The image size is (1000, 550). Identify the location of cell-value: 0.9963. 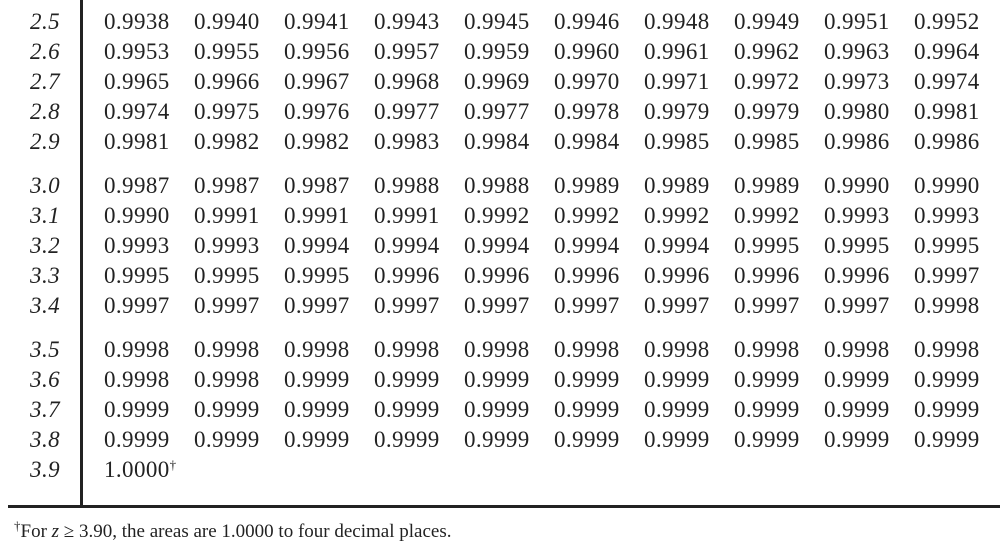
(857, 51).